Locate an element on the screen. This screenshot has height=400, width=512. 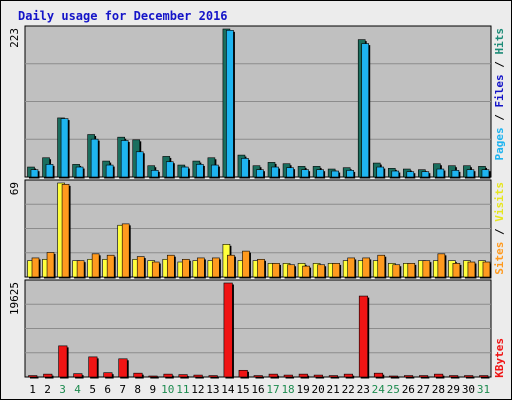
bar-kbytes-day-29-shadow is located at coordinates (455, 378).